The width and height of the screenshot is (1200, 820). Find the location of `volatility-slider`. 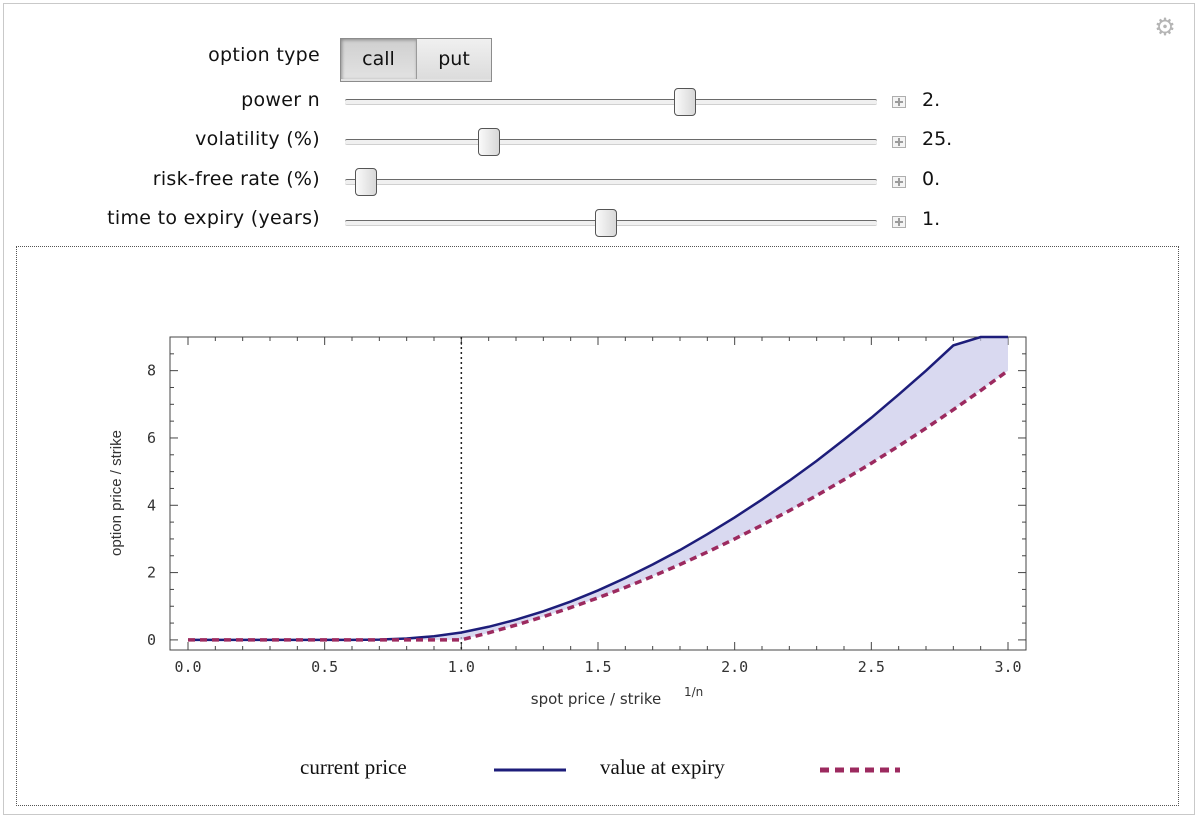

volatility-slider is located at coordinates (611, 142).